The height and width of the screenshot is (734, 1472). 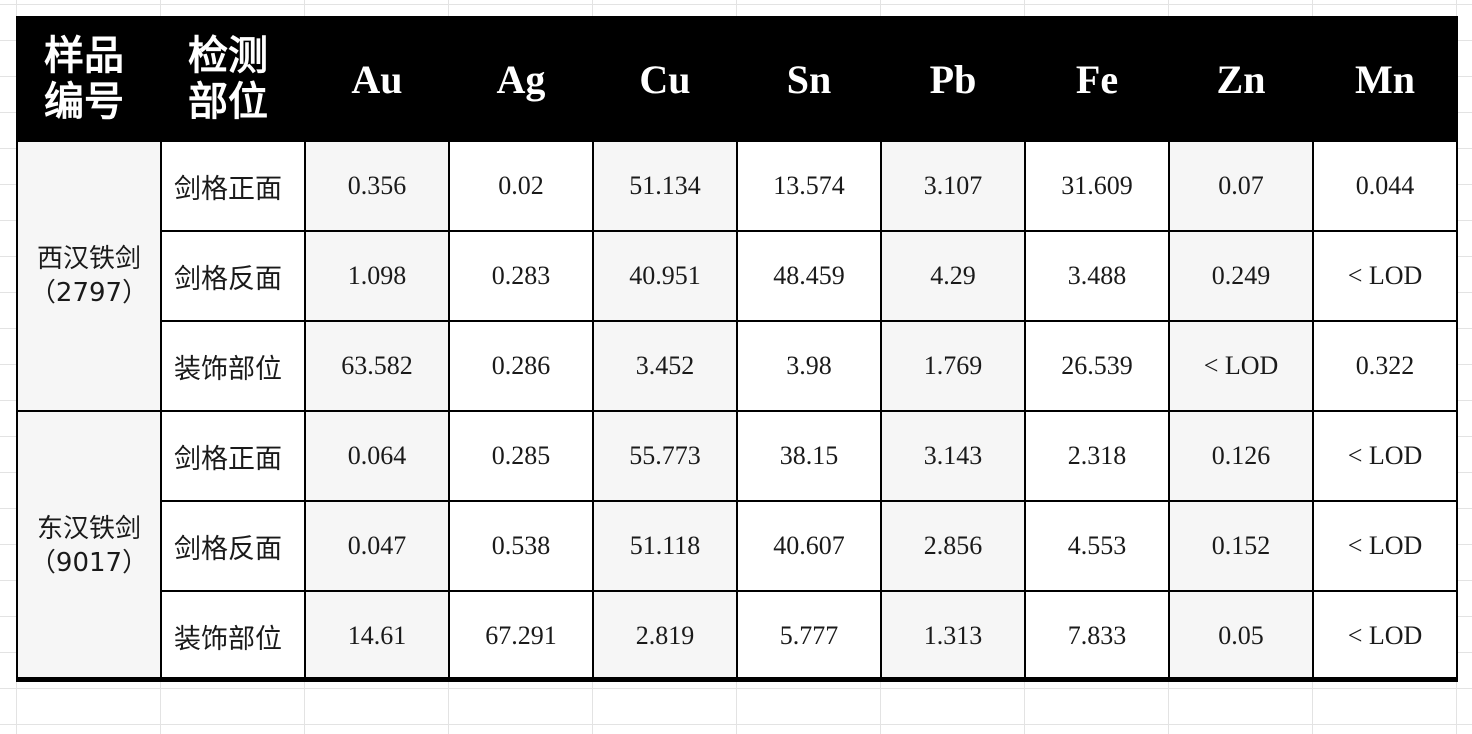 What do you see at coordinates (953, 456) in the screenshot?
I see `value-cell: 3.143` at bounding box center [953, 456].